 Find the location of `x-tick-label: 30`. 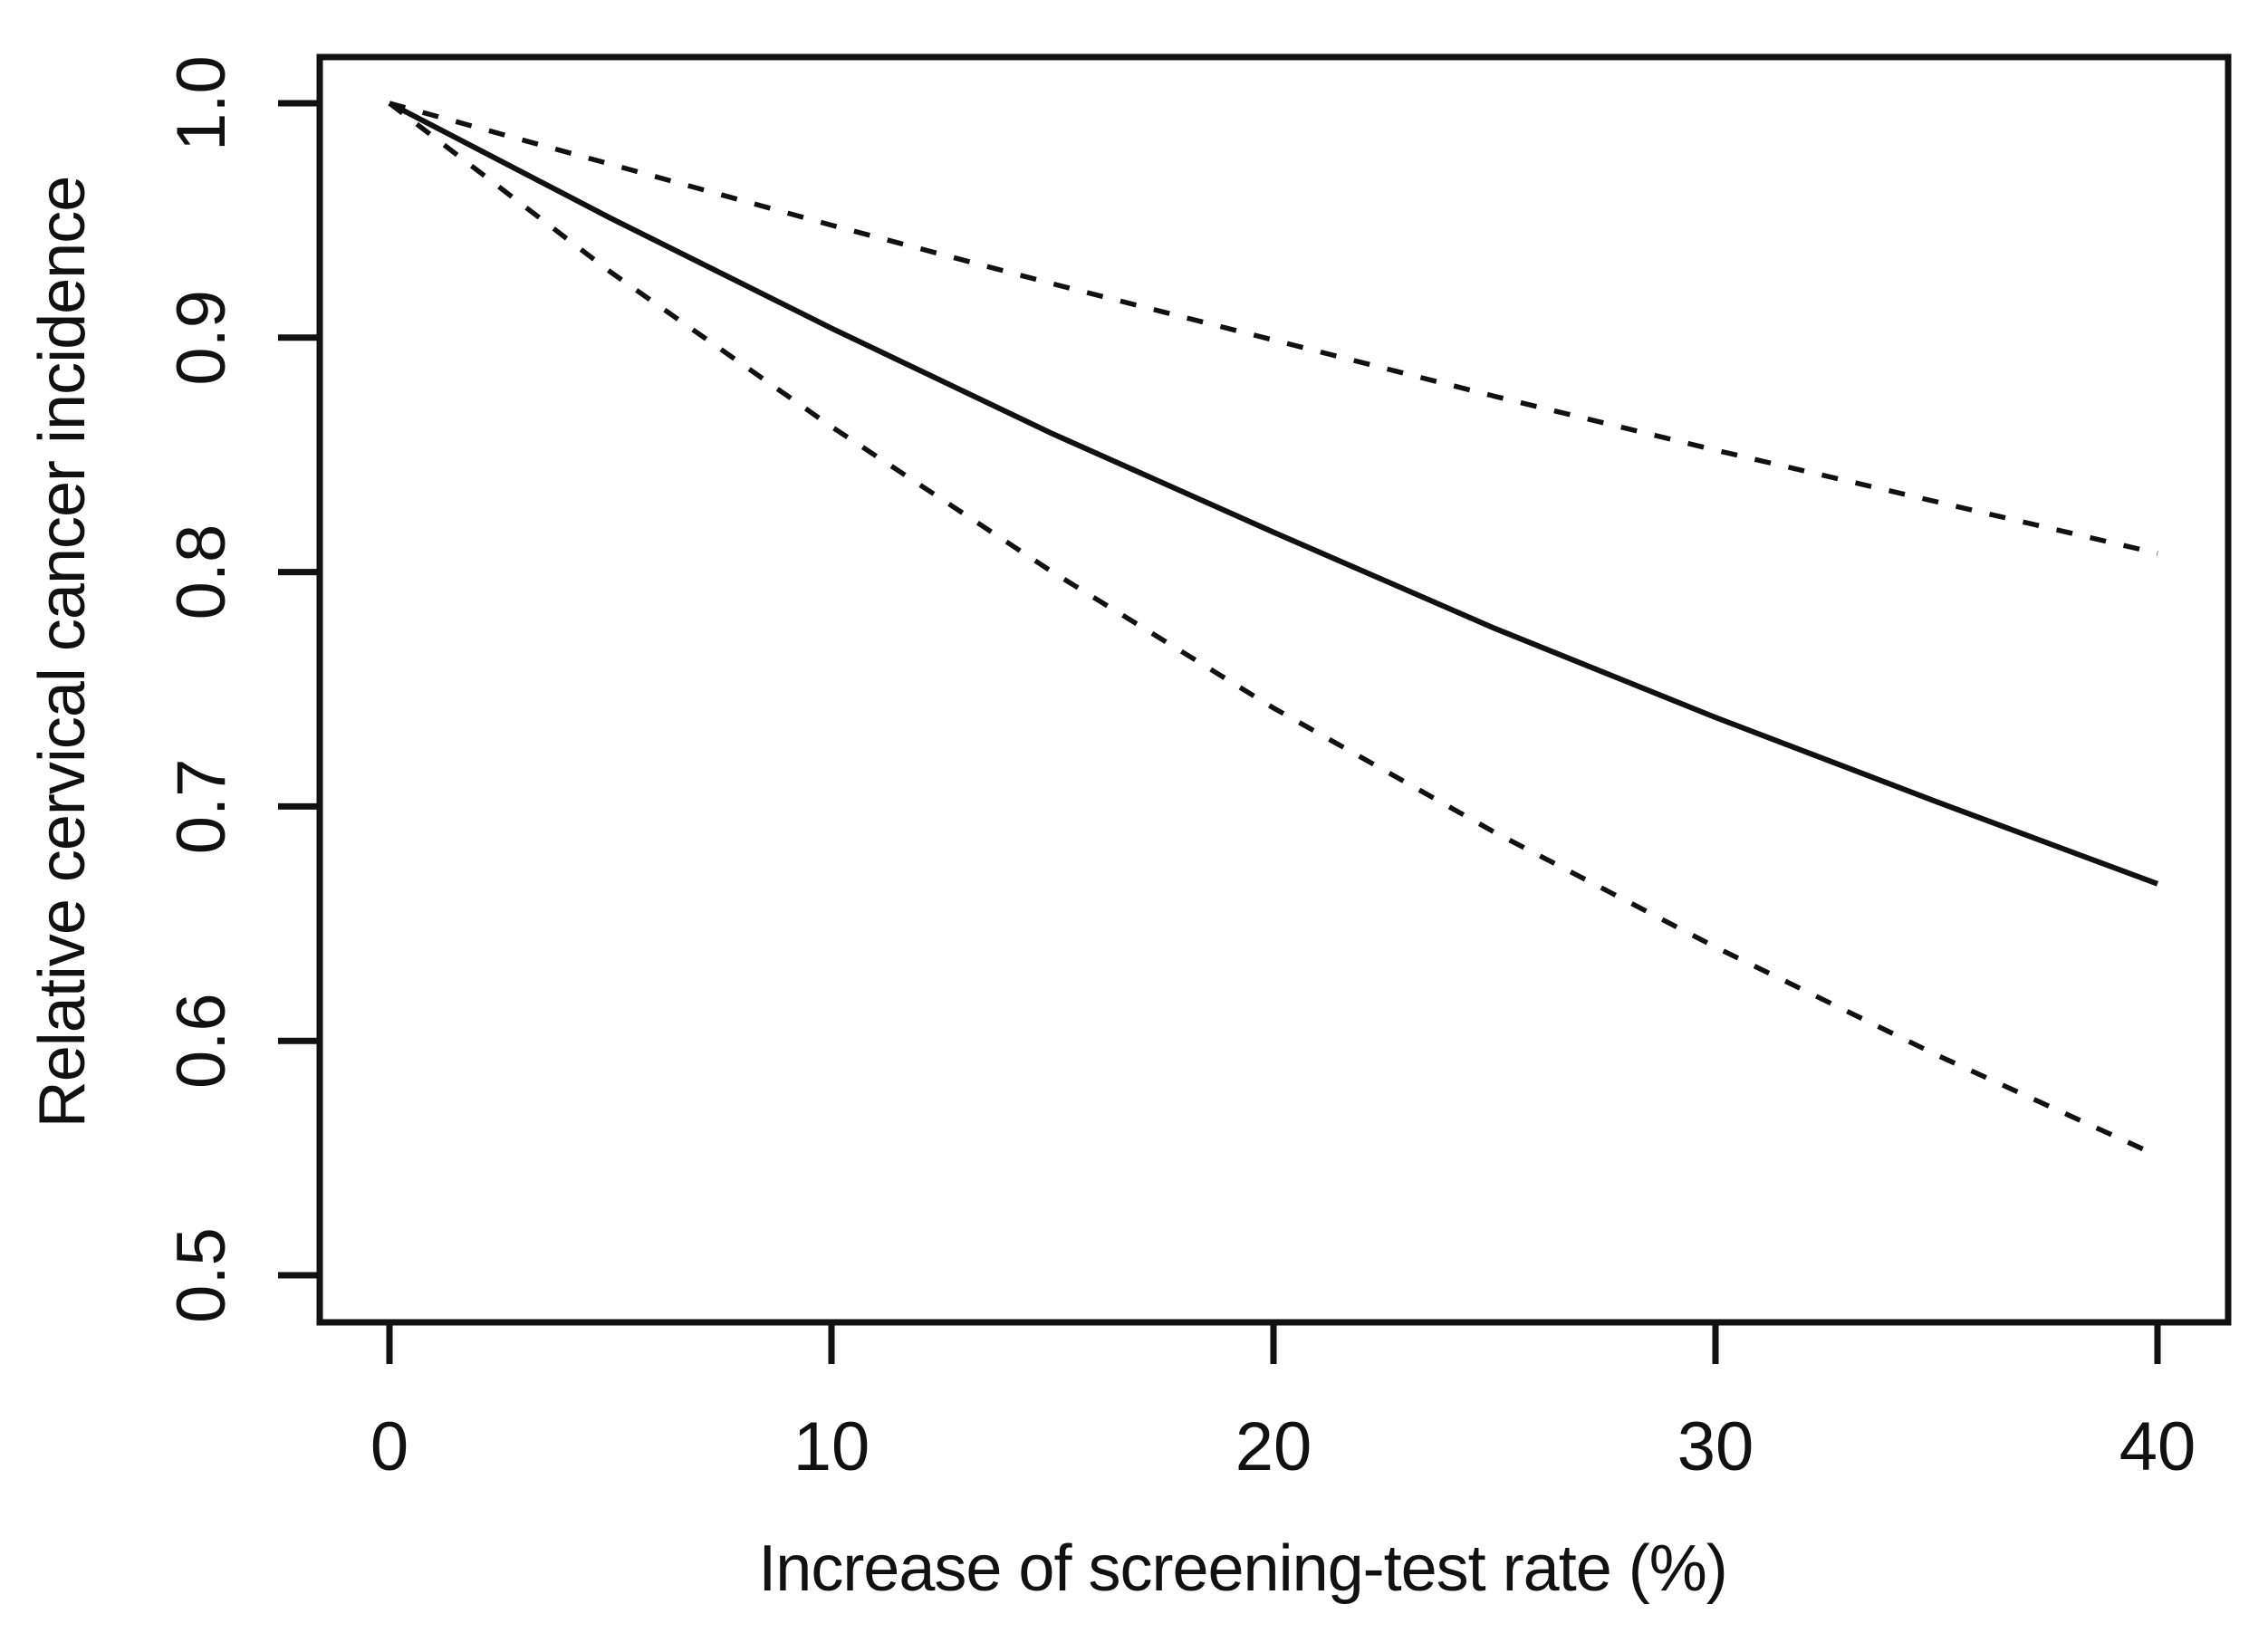

x-tick-label: 30 is located at coordinates (1716, 1447).